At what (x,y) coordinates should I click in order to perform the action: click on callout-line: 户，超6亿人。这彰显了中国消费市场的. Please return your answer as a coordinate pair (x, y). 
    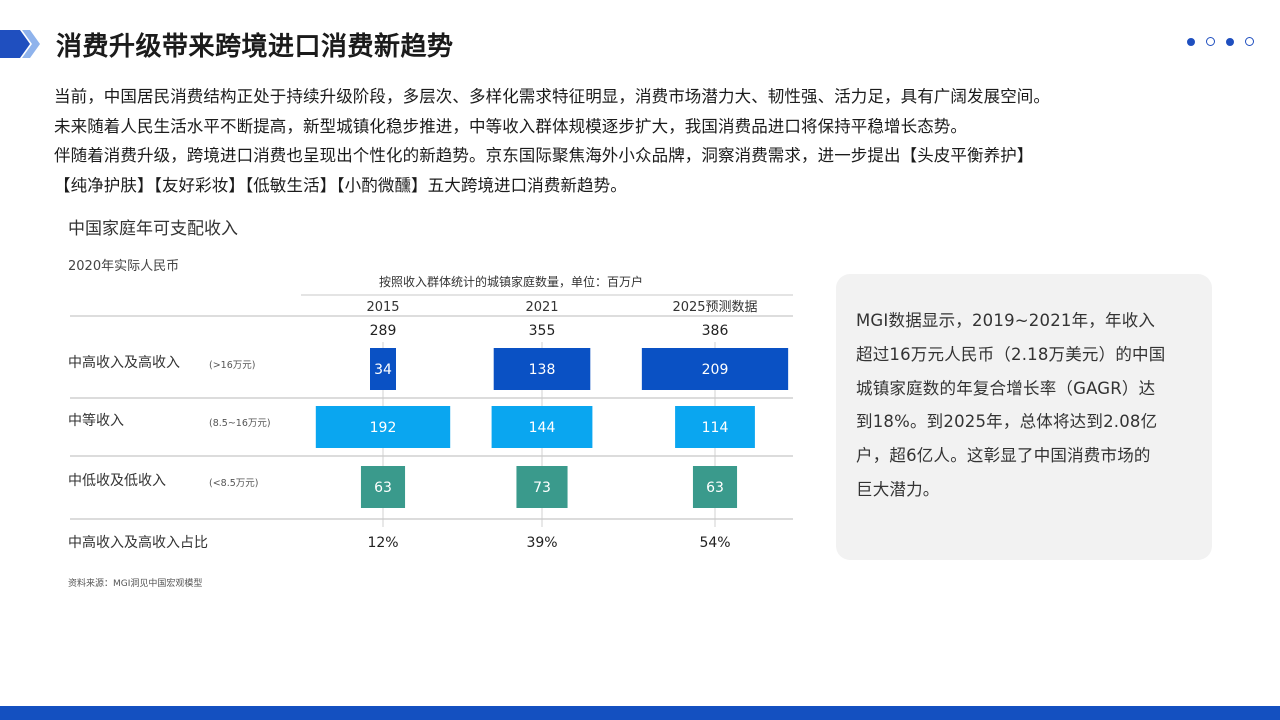
    Looking at the image, I should click on (1003, 456).